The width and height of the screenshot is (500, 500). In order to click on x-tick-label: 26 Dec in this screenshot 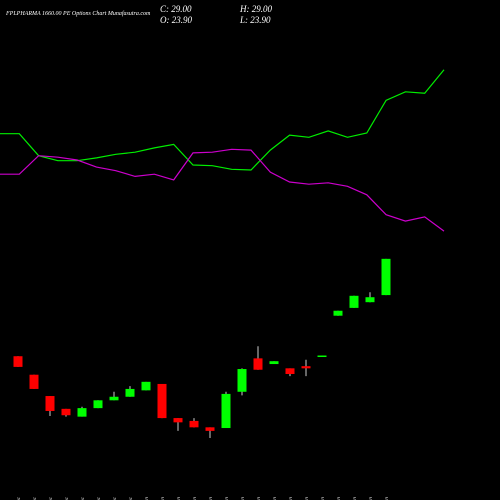, I will do `click(99, 498)`.